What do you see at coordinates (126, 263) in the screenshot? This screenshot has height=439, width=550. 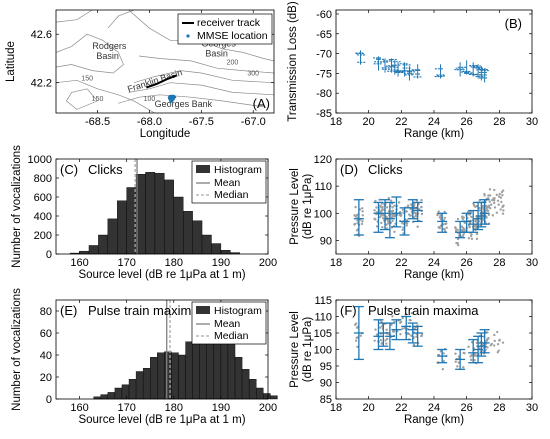 I see `x-tick-label: 170` at bounding box center [126, 263].